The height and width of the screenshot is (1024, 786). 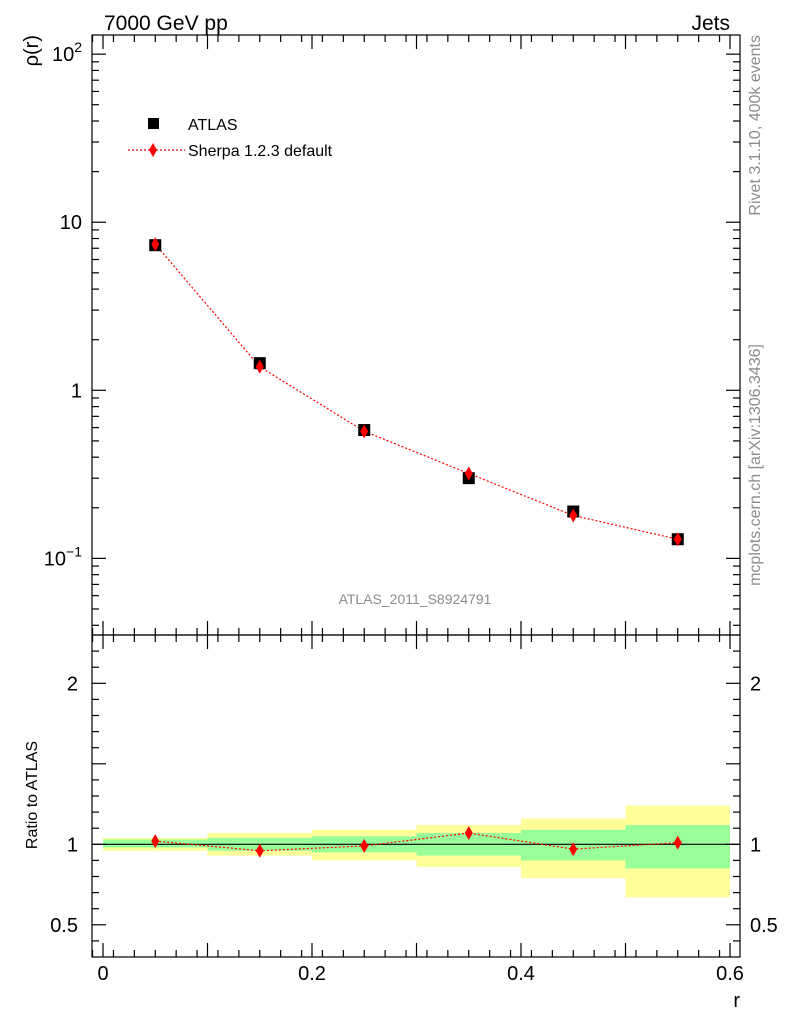 What do you see at coordinates (521, 974) in the screenshot?
I see `x-tick-label: 0.4` at bounding box center [521, 974].